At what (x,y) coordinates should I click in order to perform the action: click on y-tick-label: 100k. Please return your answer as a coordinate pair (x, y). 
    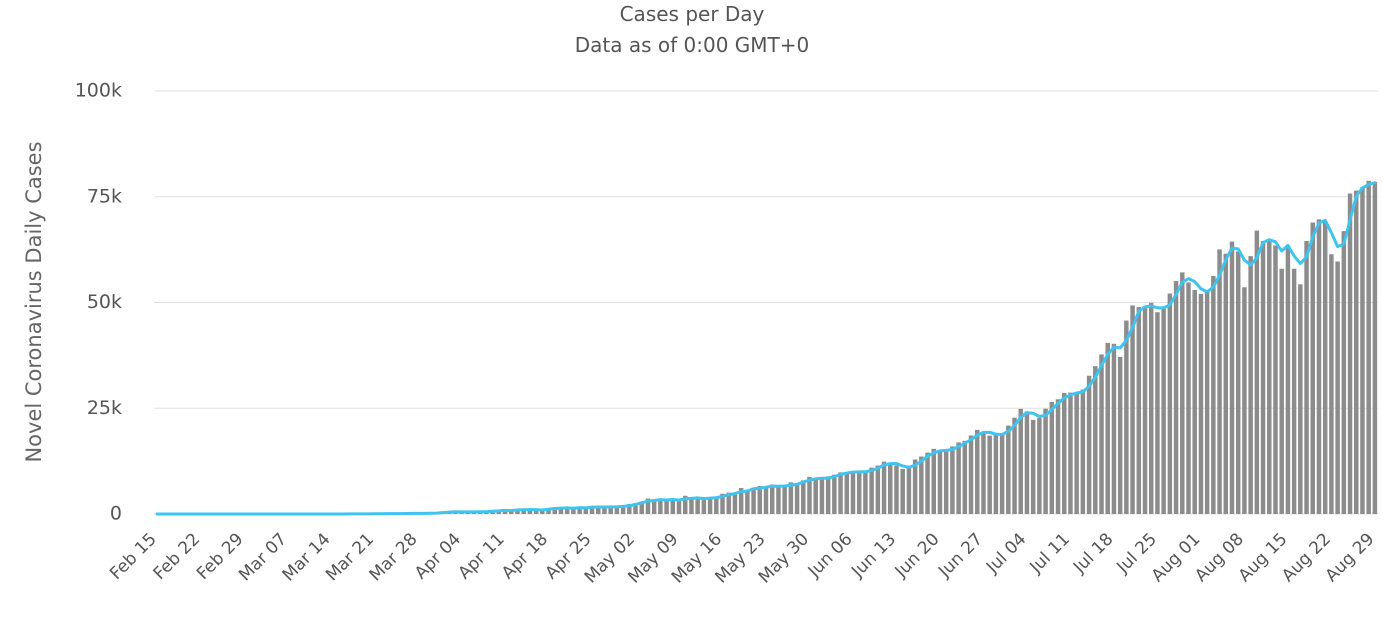
    Looking at the image, I should click on (98, 91).